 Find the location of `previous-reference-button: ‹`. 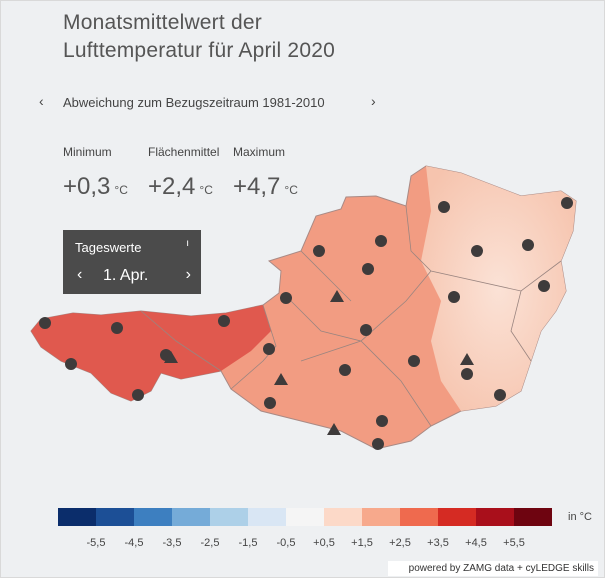

previous-reference-button: ‹ is located at coordinates (41, 101).